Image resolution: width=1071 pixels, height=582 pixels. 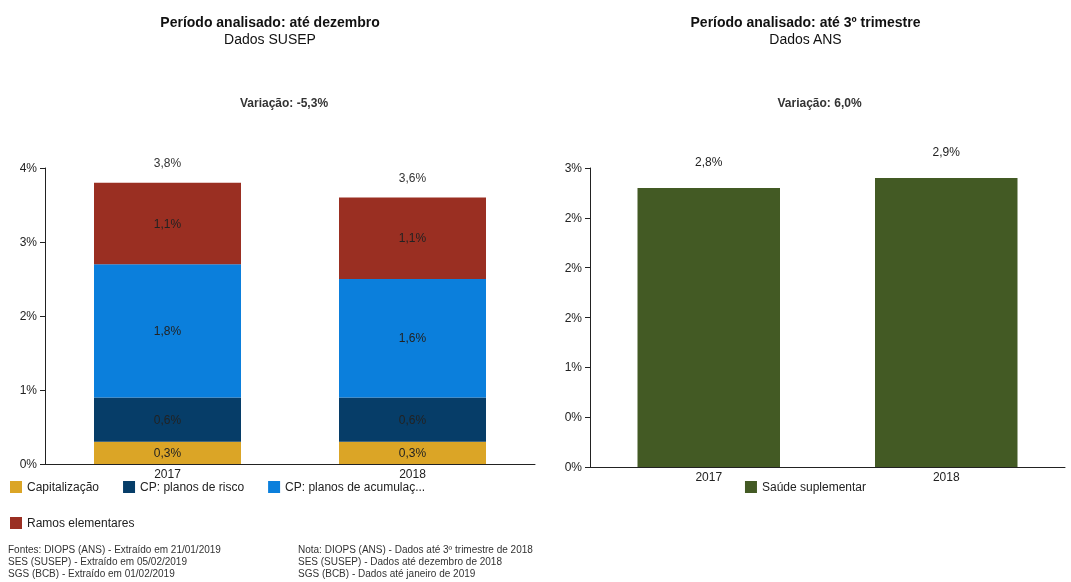 What do you see at coordinates (709, 161) in the screenshot?
I see `data-label: 2,8%` at bounding box center [709, 161].